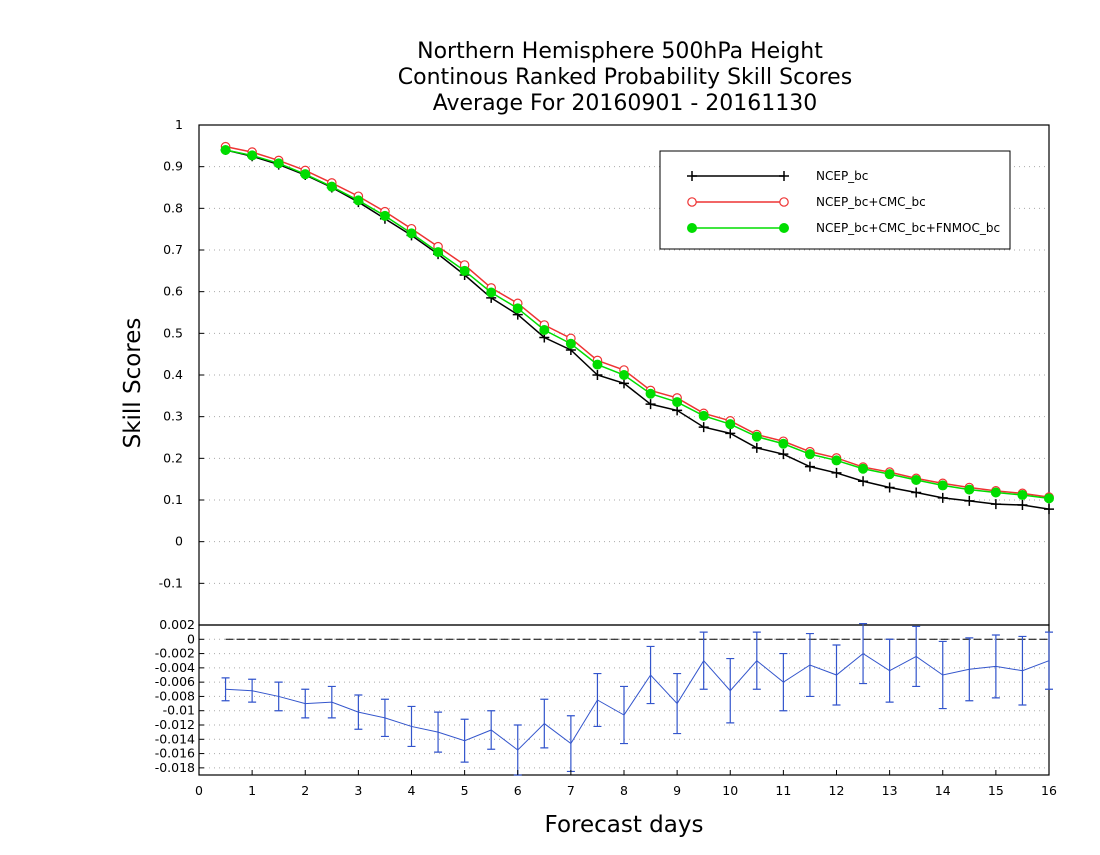  I want to click on diff-y-tick-label: -0.014, so click(175, 738).